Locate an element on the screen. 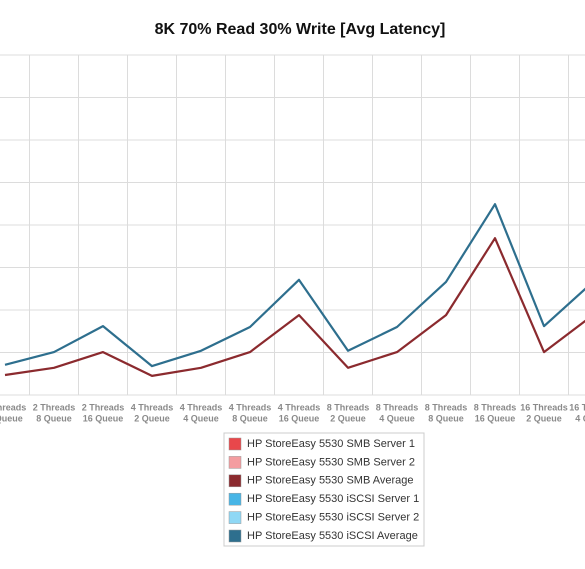 The height and width of the screenshot is (569, 585). chart-title: 8K 70% Read 30% Write [Avg Latency] is located at coordinates (300, 29).